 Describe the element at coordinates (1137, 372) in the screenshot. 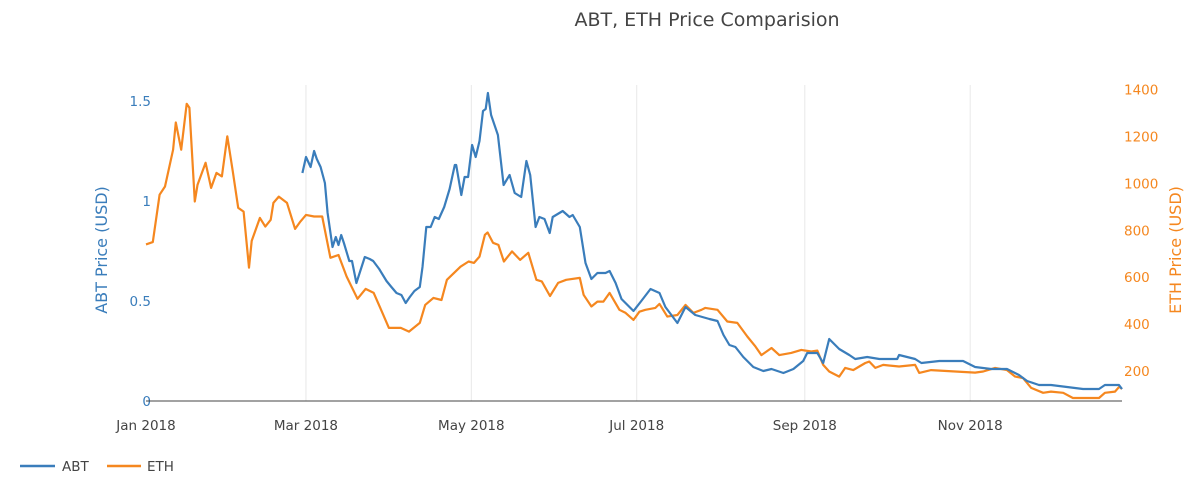

I see `right-tick-label: 200` at that location.